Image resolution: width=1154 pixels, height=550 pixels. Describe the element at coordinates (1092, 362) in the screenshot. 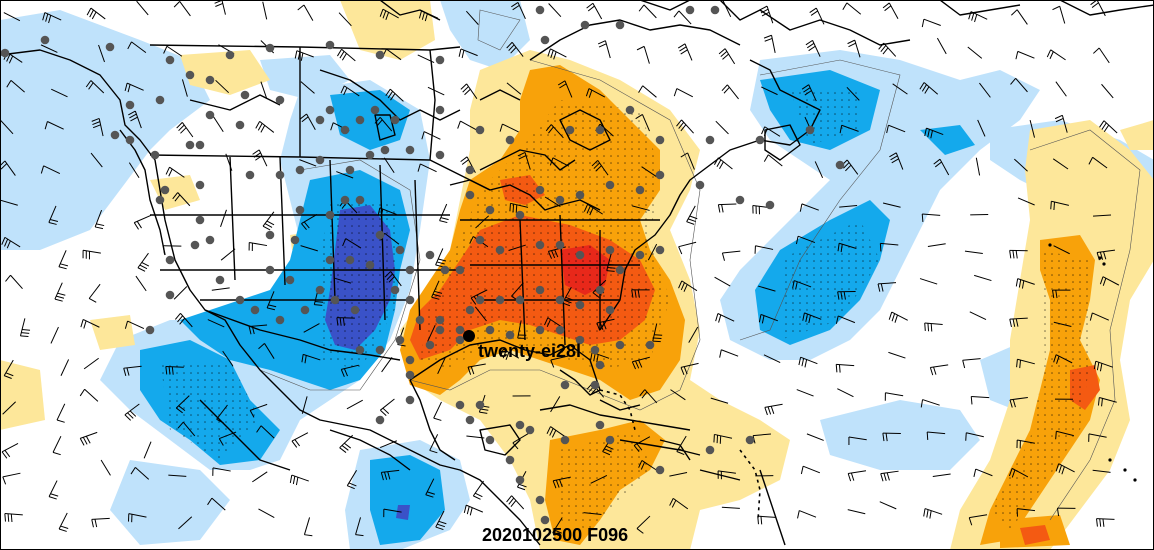

I see `island-specks` at that location.